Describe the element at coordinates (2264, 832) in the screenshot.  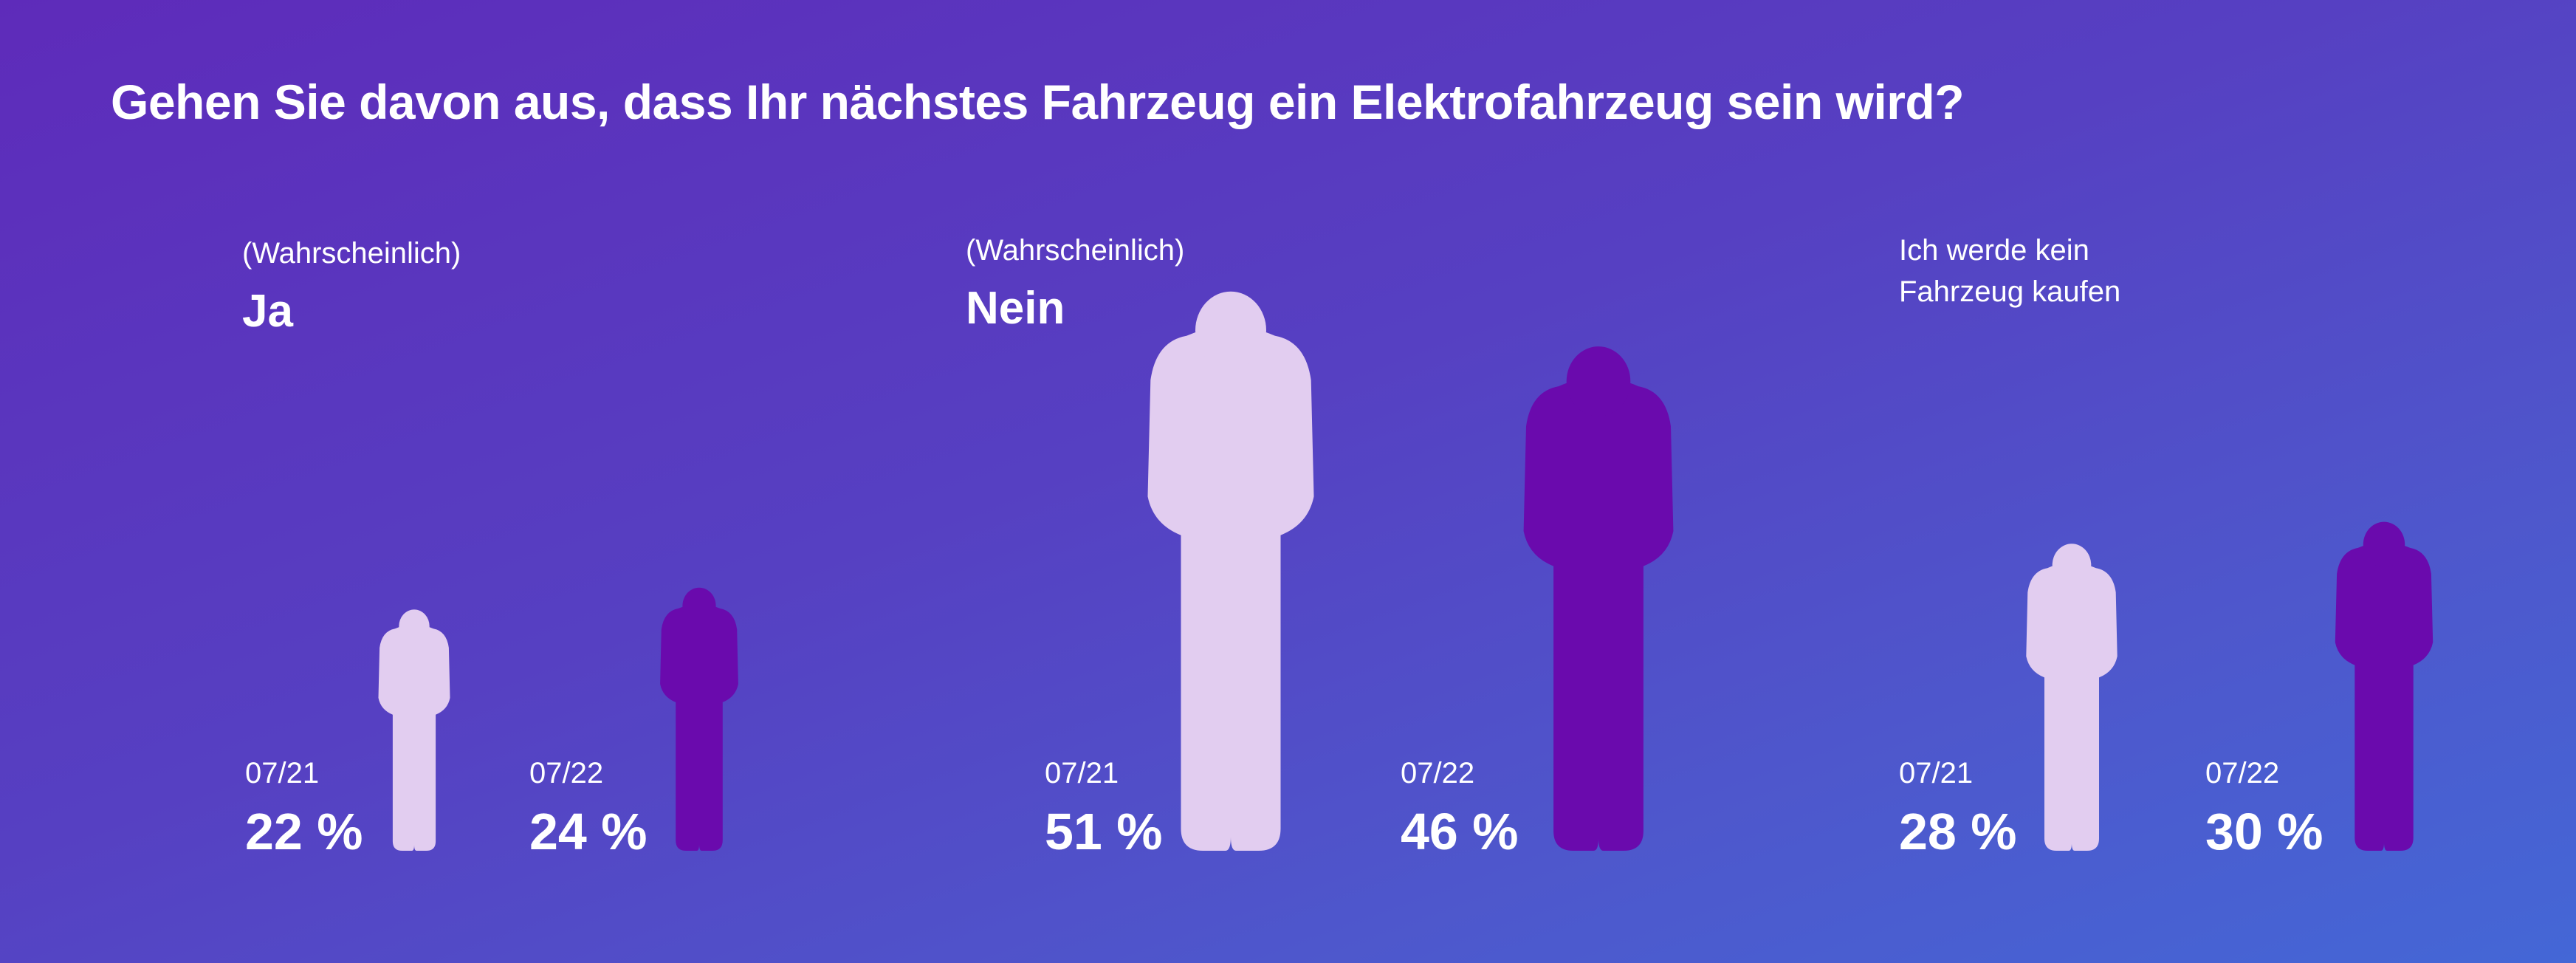
I see `value-label-kein-0722: 30 %` at that location.